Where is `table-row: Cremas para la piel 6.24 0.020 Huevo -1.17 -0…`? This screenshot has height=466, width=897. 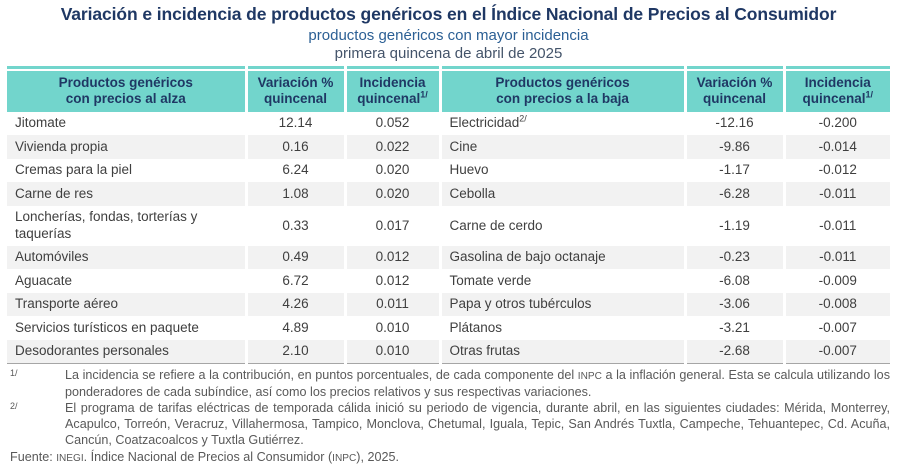
table-row: Cremas para la piel 6.24 0.020 Huevo -1.17 -0… is located at coordinates (448, 170).